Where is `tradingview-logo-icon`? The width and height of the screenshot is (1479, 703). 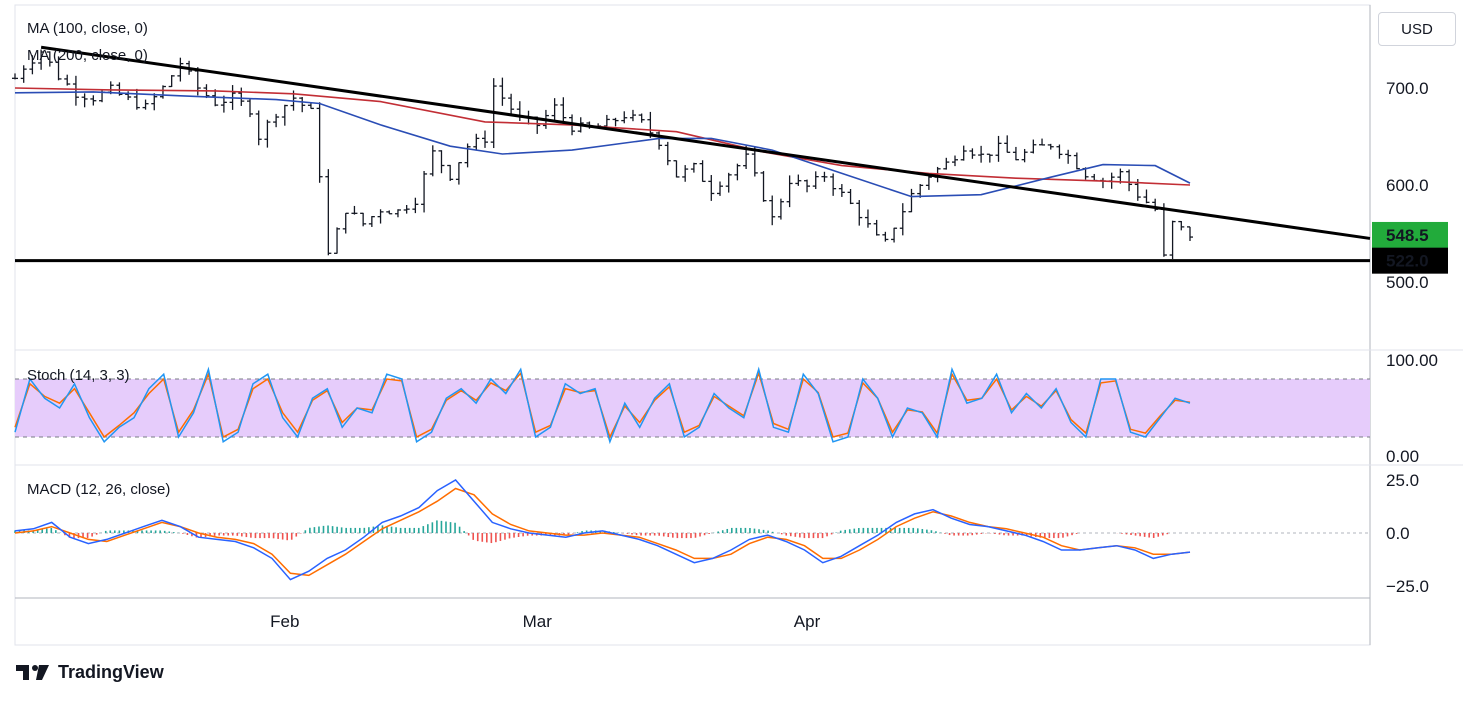
tradingview-logo-icon is located at coordinates (32, 672).